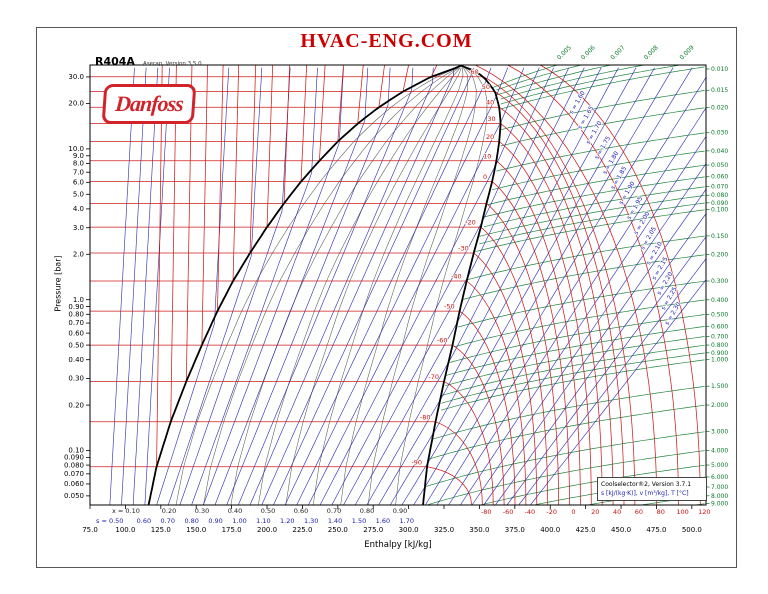 This screenshot has height=594, width=768. What do you see at coordinates (78, 194) in the screenshot?
I see `y-tick-label: 5.0` at bounding box center [78, 194].